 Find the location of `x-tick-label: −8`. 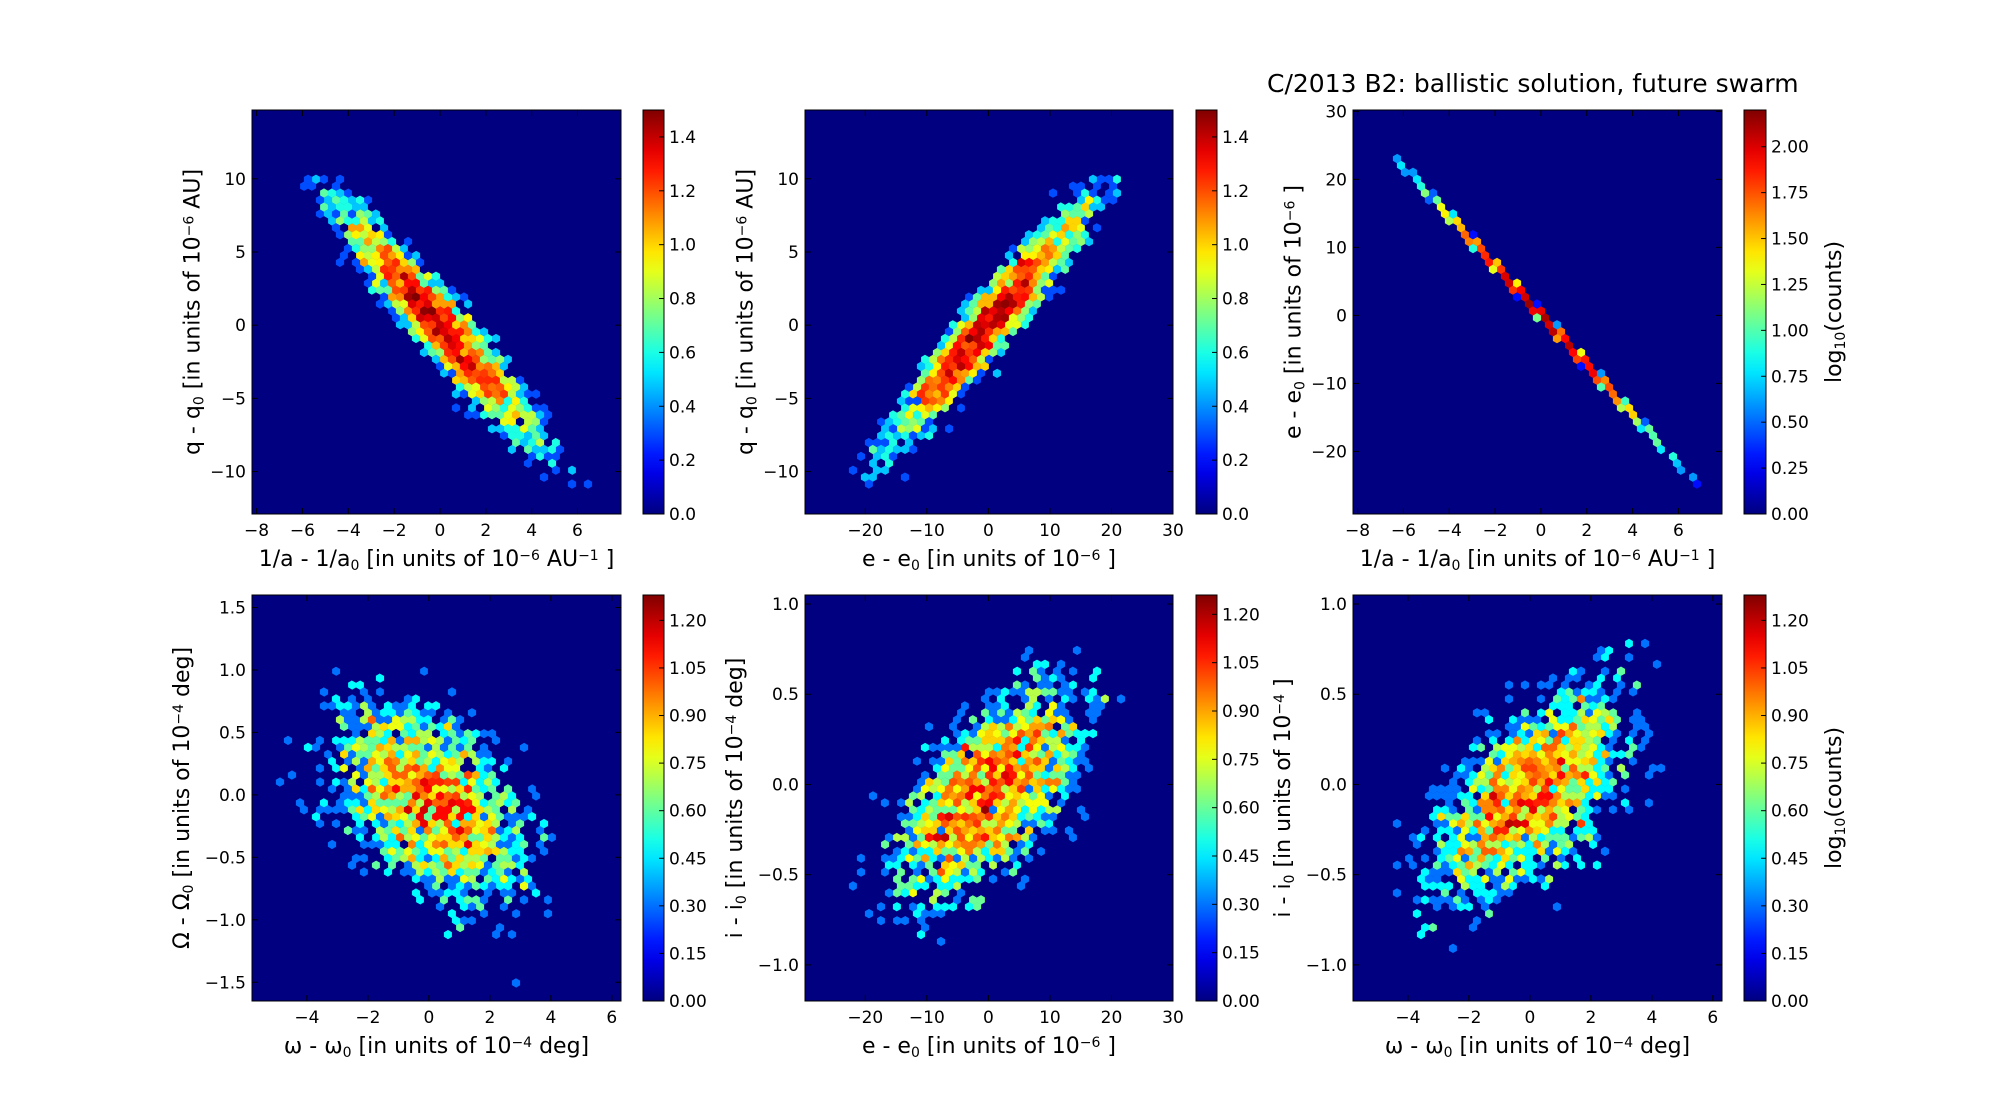

x-tick-label: −8 is located at coordinates (256, 531).